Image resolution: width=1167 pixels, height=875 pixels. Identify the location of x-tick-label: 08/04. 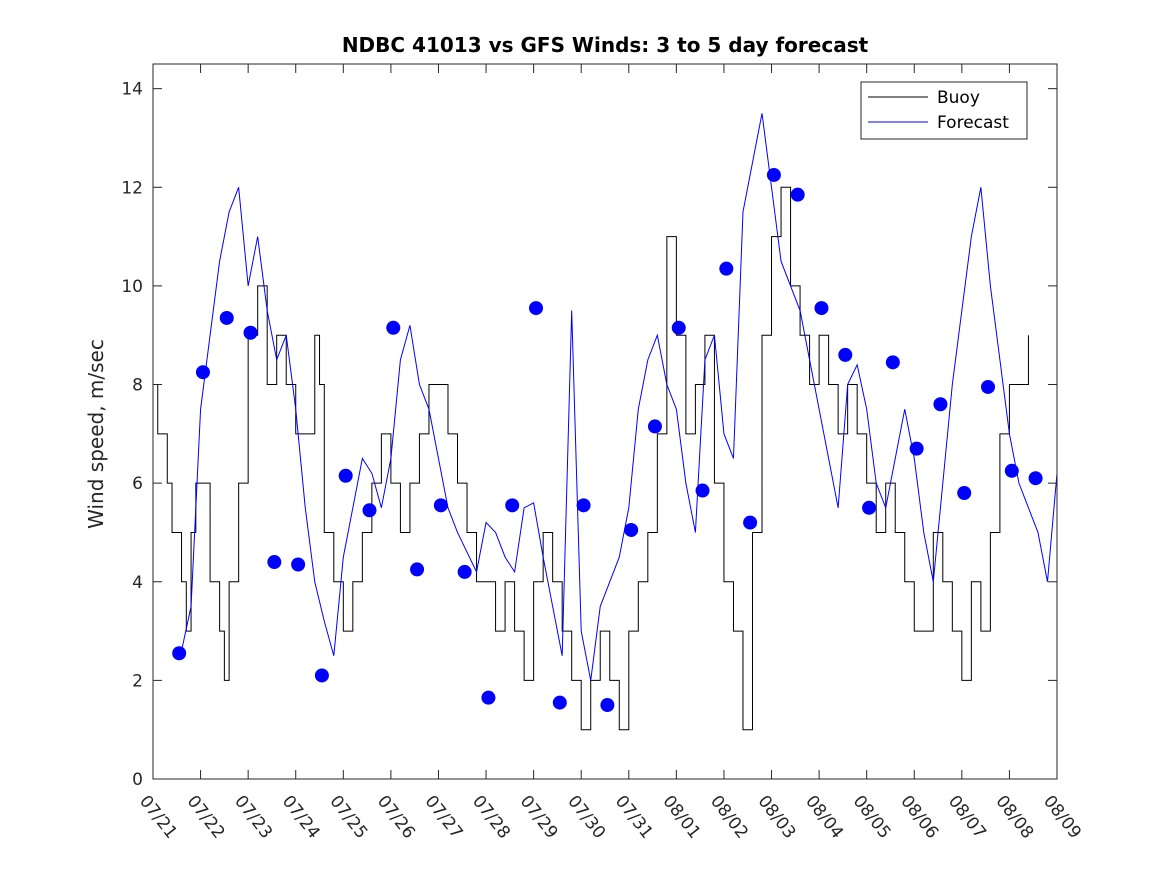
(824, 817).